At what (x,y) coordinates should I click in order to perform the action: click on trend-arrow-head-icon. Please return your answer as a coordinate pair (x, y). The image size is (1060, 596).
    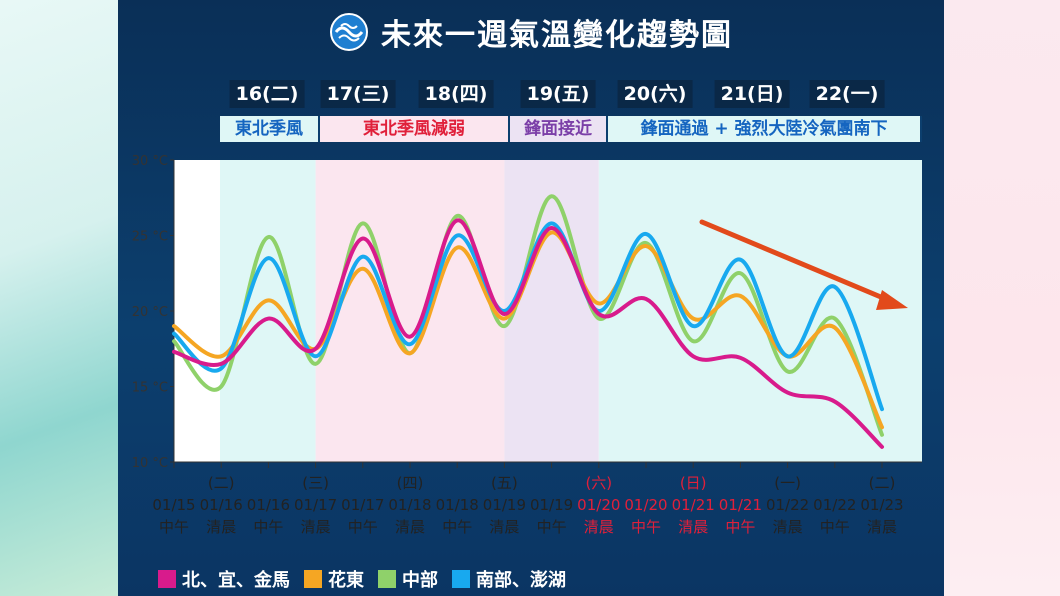
    Looking at the image, I should click on (892, 300).